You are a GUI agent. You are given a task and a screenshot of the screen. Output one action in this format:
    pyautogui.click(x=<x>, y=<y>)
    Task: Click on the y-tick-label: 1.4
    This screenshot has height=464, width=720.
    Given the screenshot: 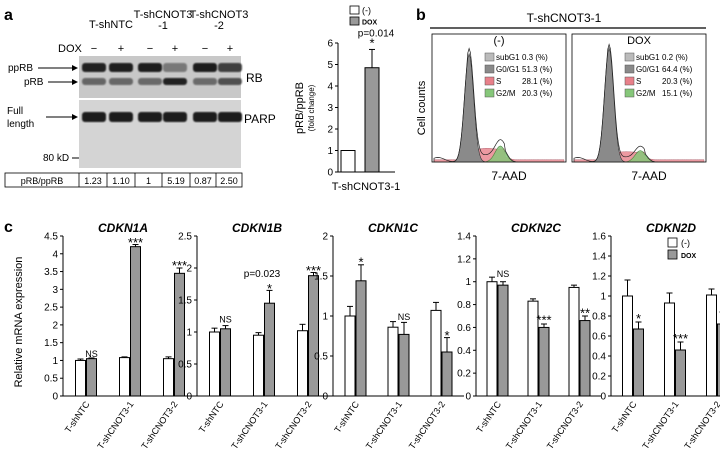 What is the action you would take?
    pyautogui.click(x=599, y=257)
    